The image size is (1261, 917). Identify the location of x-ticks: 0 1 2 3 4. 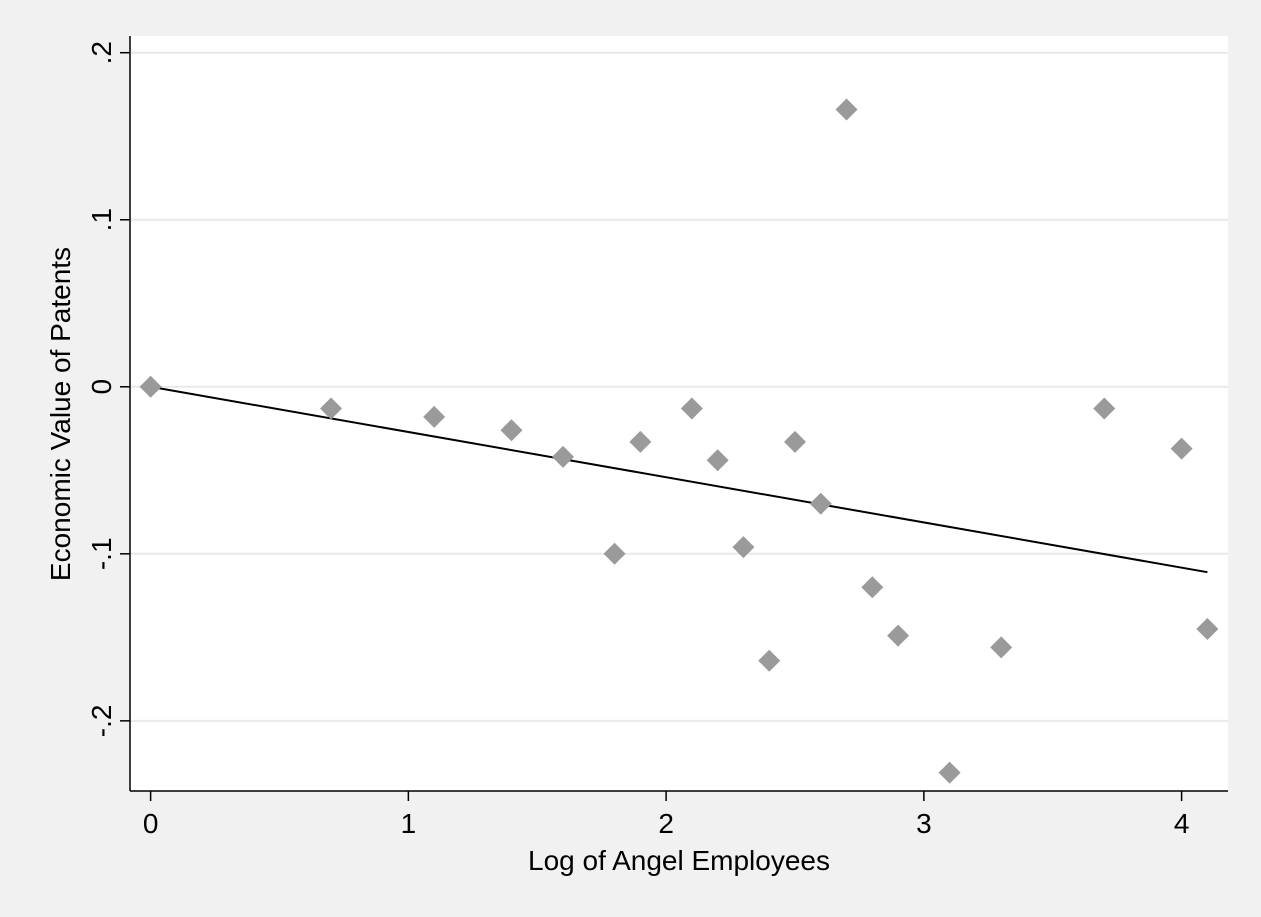
(666, 815).